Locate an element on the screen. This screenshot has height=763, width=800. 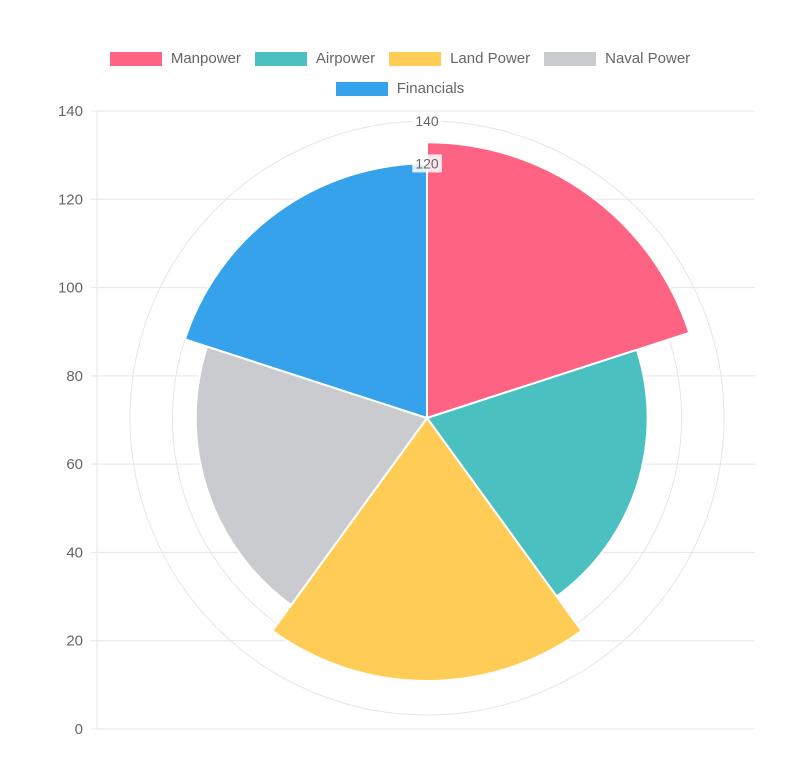
radial-tick-label-140: 140 is located at coordinates (427, 121).